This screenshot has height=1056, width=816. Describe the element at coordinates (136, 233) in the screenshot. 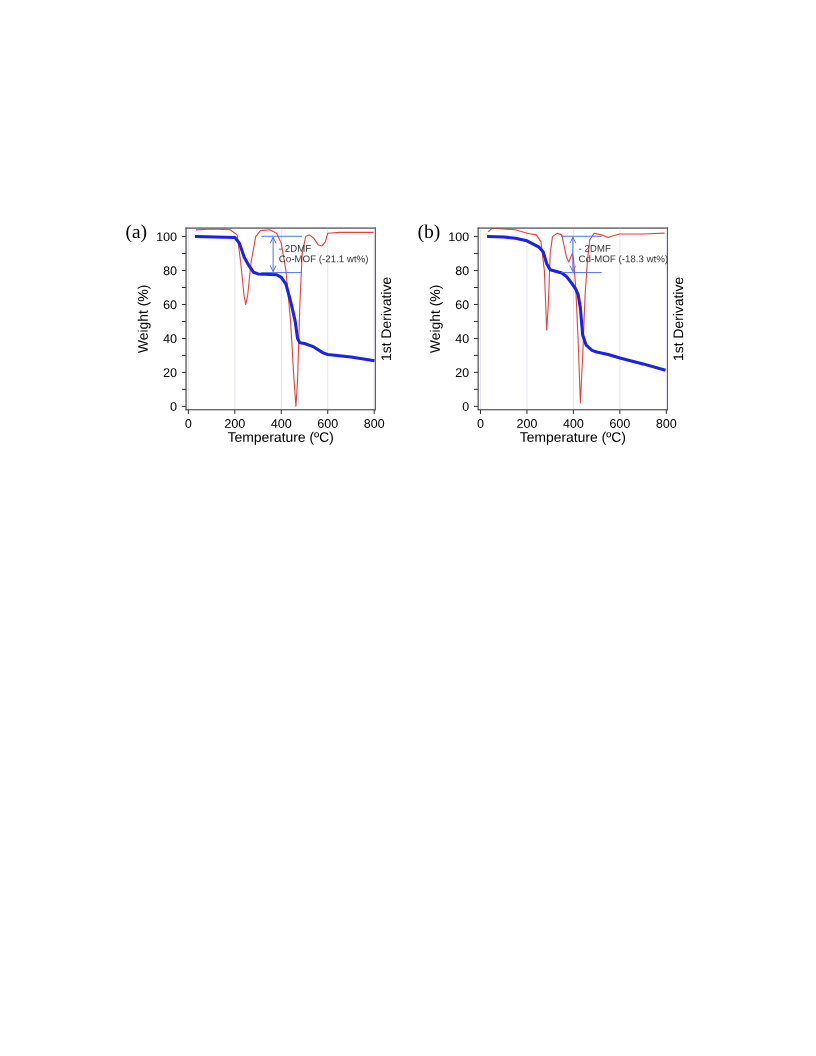

I see `chart-title: (a)` at that location.